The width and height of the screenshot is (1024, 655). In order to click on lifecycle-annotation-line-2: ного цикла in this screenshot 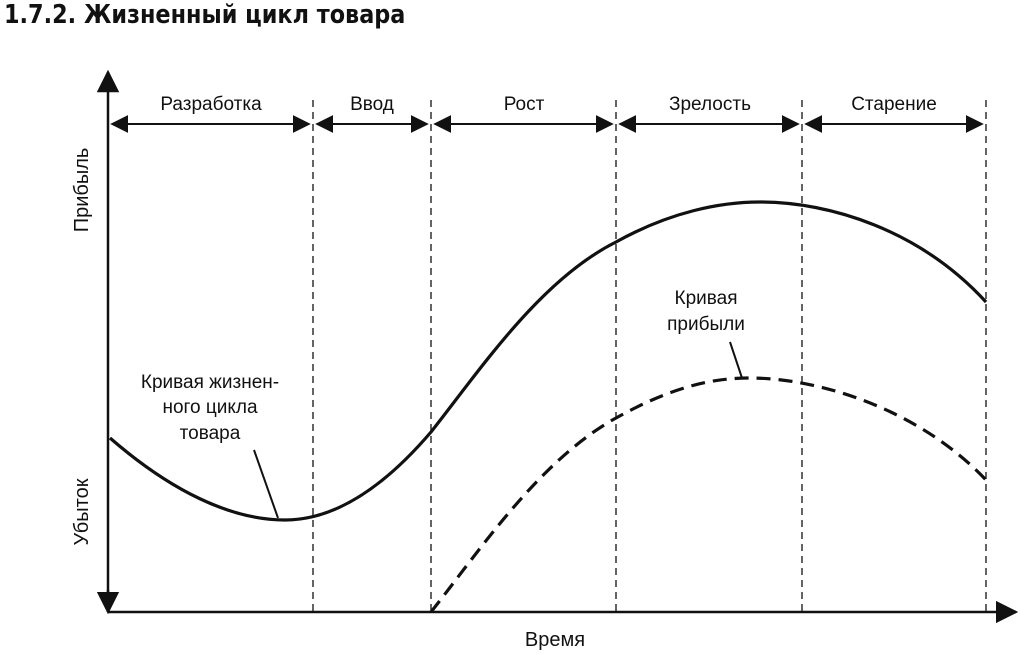, I will do `click(210, 407)`.